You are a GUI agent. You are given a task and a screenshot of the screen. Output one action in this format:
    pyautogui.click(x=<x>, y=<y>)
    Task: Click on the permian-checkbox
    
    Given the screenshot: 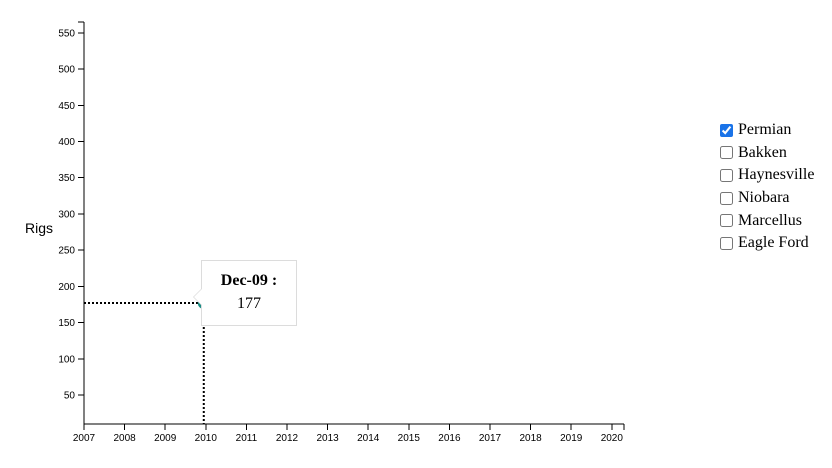 What is the action you would take?
    pyautogui.click(x=726, y=130)
    